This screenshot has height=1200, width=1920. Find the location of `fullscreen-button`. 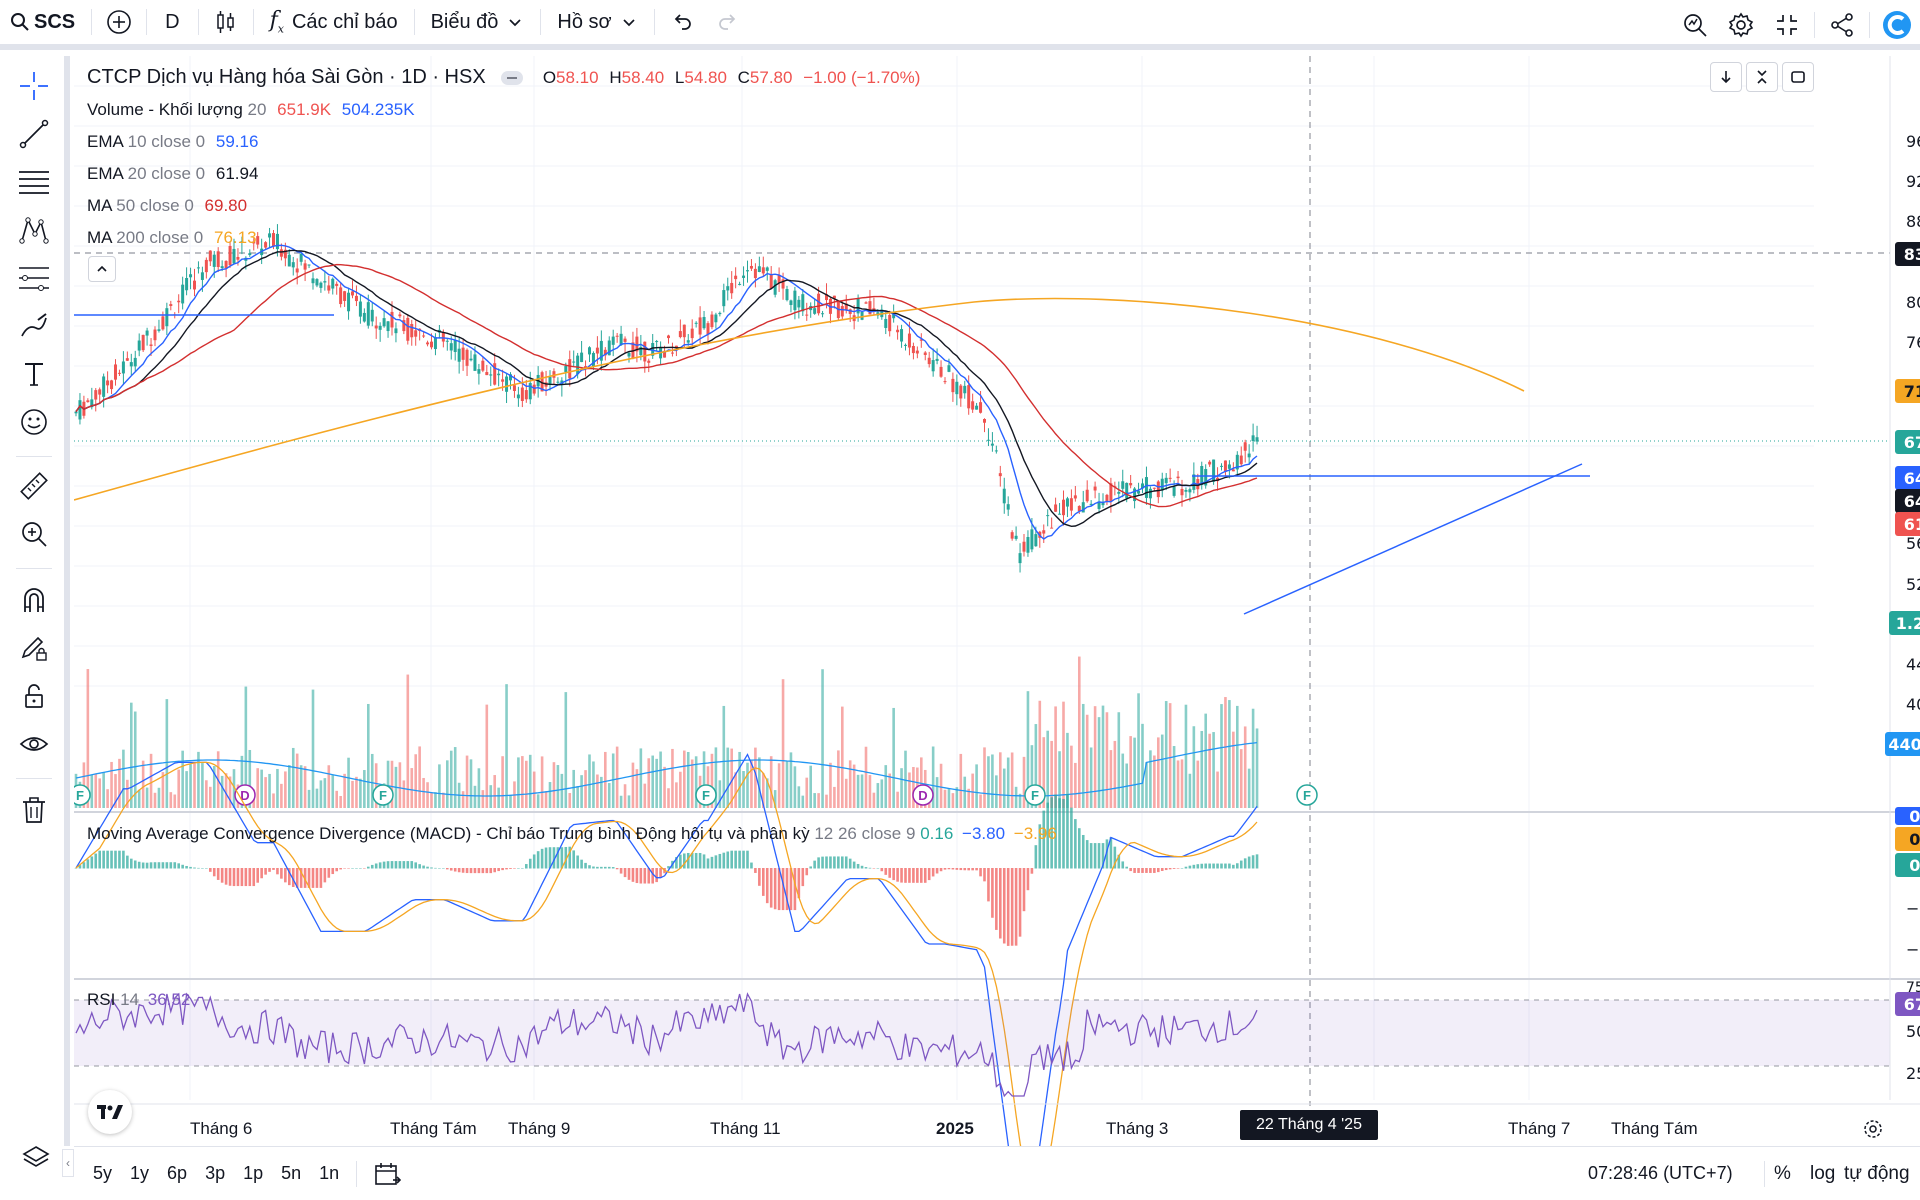

fullscreen-button is located at coordinates (1787, 25).